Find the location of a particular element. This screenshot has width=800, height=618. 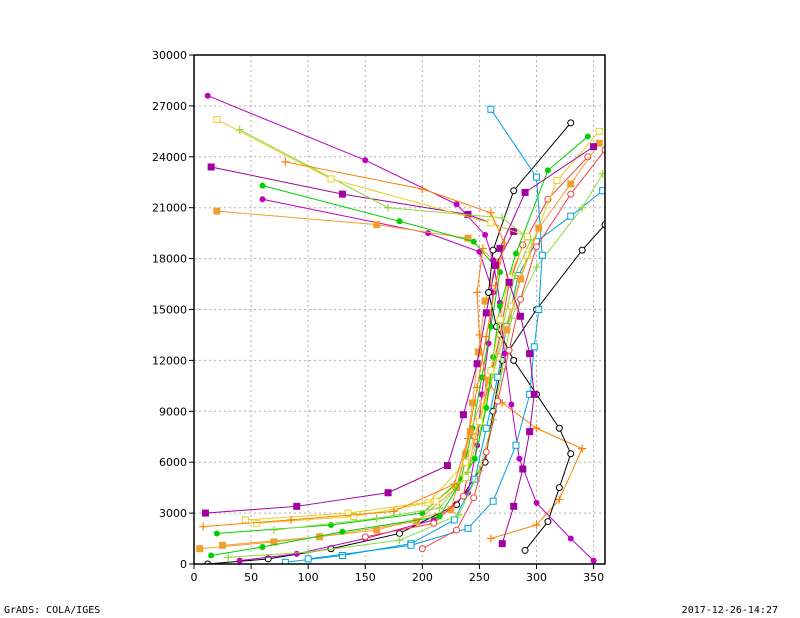

y-tick-label: 6000 is located at coordinates (173, 462).